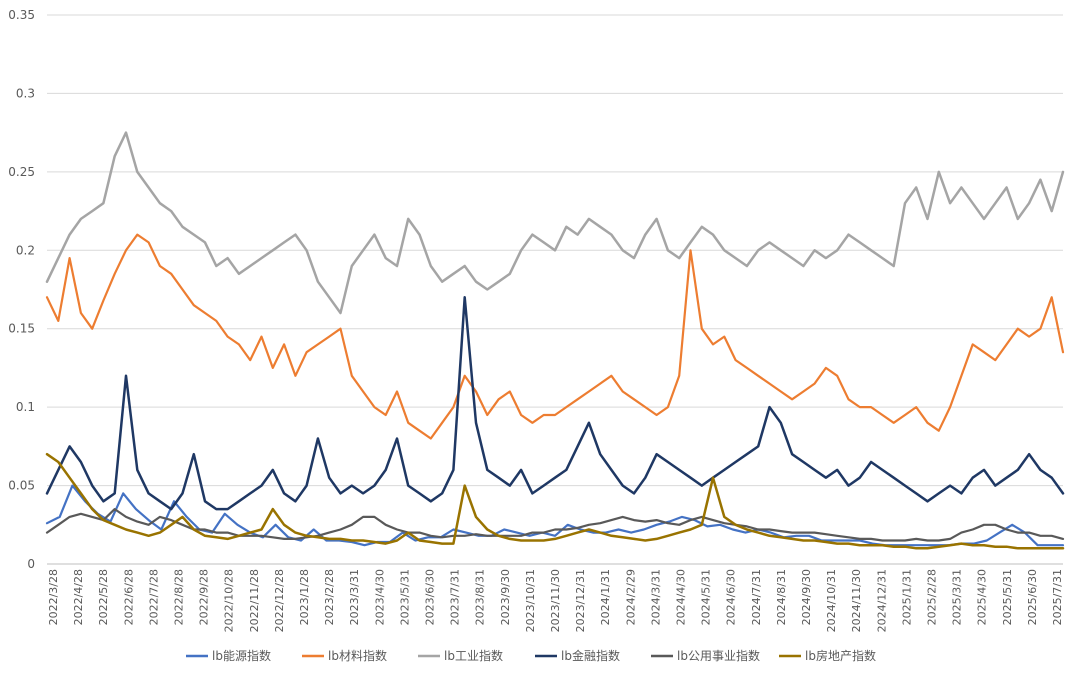 Image resolution: width=1080 pixels, height=681 pixels. What do you see at coordinates (241, 655) in the screenshot?
I see `legend-label: lb能源指数` at bounding box center [241, 655].